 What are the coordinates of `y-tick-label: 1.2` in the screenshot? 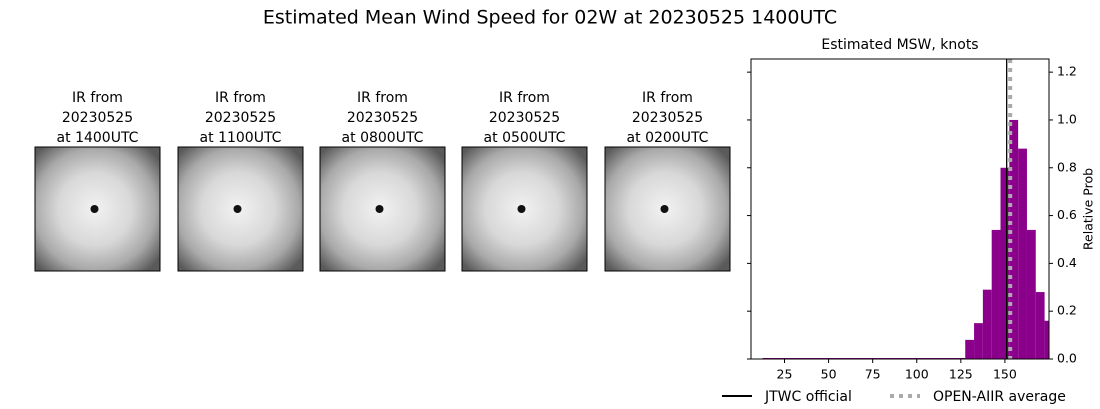 It's located at (1067, 71).